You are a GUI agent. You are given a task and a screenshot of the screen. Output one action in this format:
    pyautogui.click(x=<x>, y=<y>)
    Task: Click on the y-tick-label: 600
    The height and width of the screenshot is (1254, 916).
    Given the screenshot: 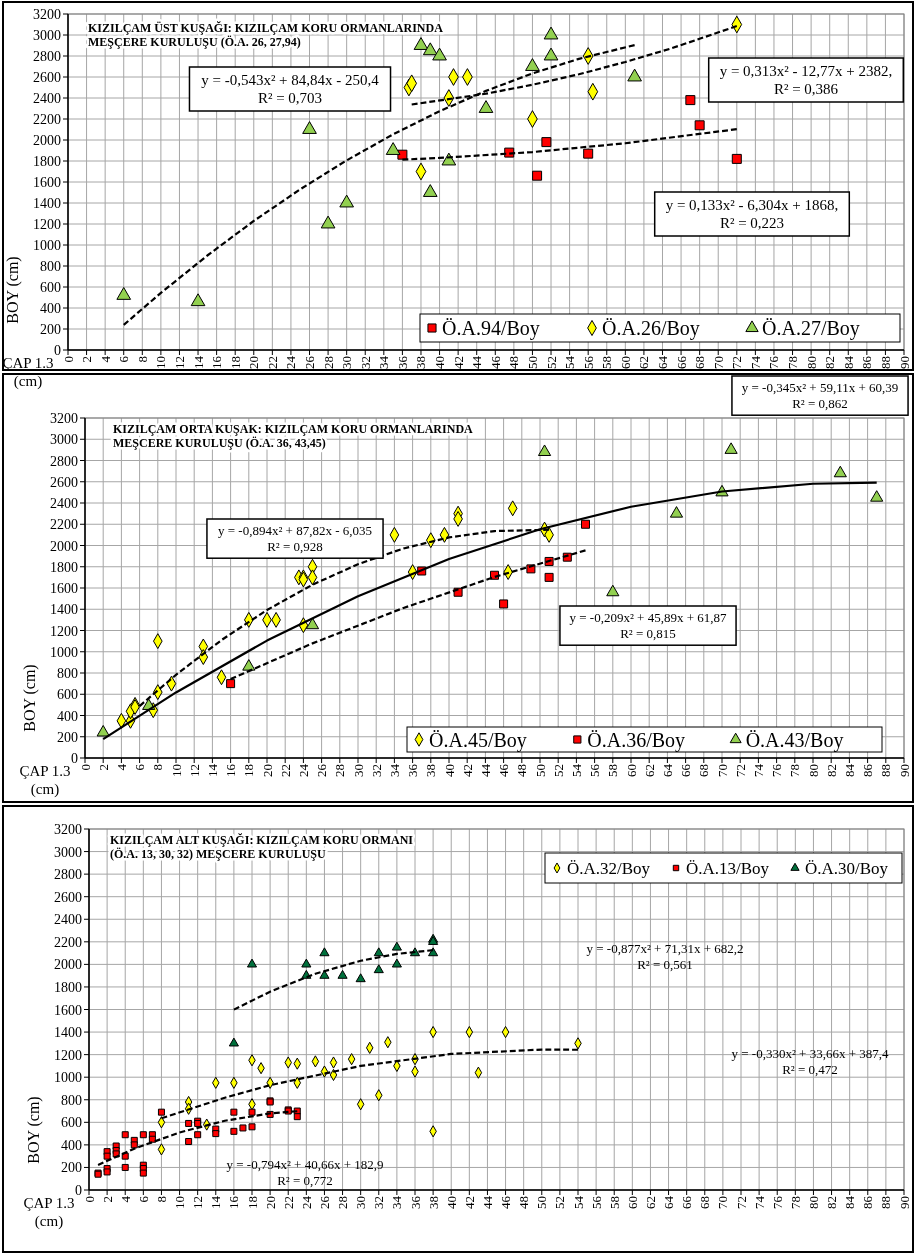 What is the action you would take?
    pyautogui.click(x=71, y=1123)
    